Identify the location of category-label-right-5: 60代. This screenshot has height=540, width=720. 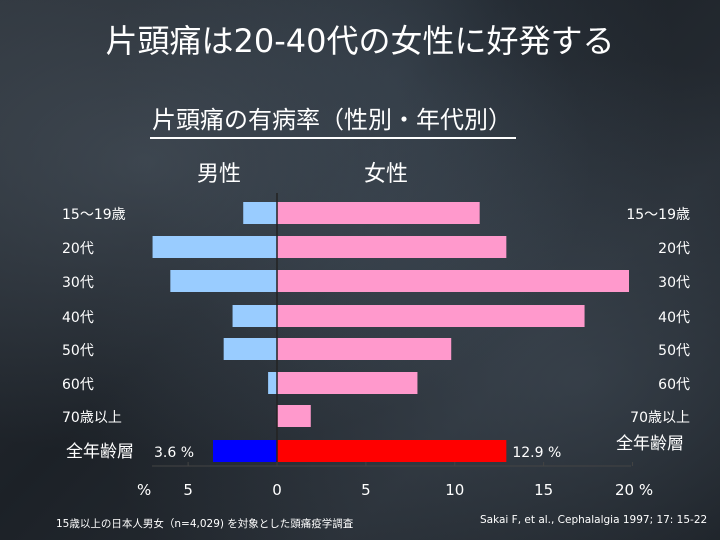
(674, 385).